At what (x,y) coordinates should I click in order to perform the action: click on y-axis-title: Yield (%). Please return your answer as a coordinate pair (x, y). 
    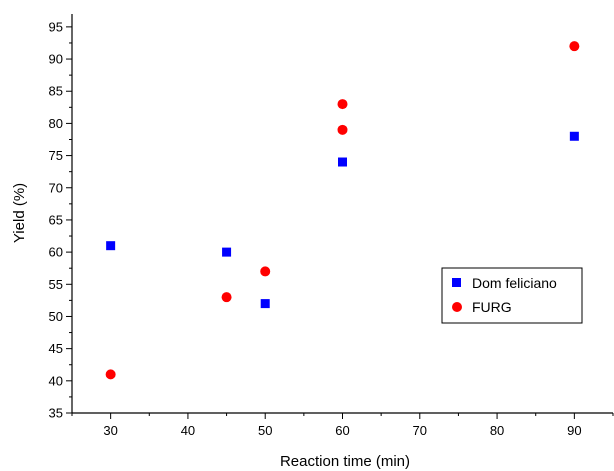
    Looking at the image, I should click on (19, 213).